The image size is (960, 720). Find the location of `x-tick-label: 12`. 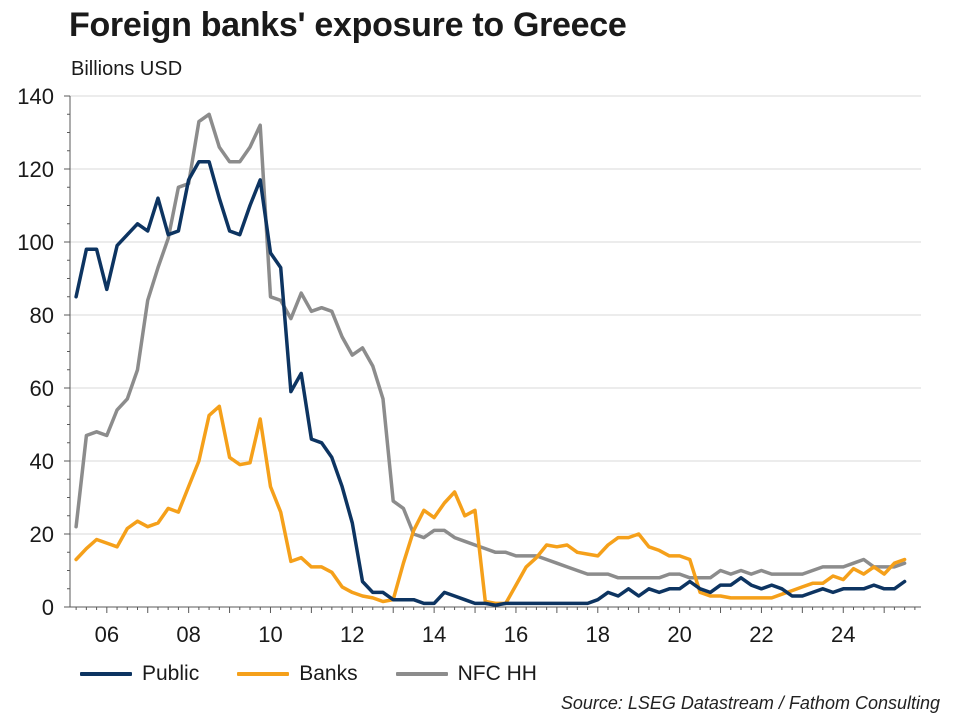

x-tick-label: 12 is located at coordinates (352, 634).